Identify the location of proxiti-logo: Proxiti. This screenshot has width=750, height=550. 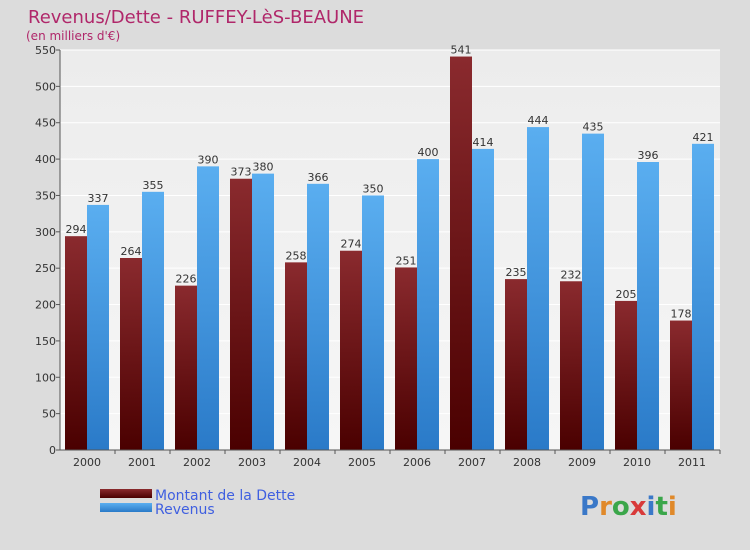
(628, 507).